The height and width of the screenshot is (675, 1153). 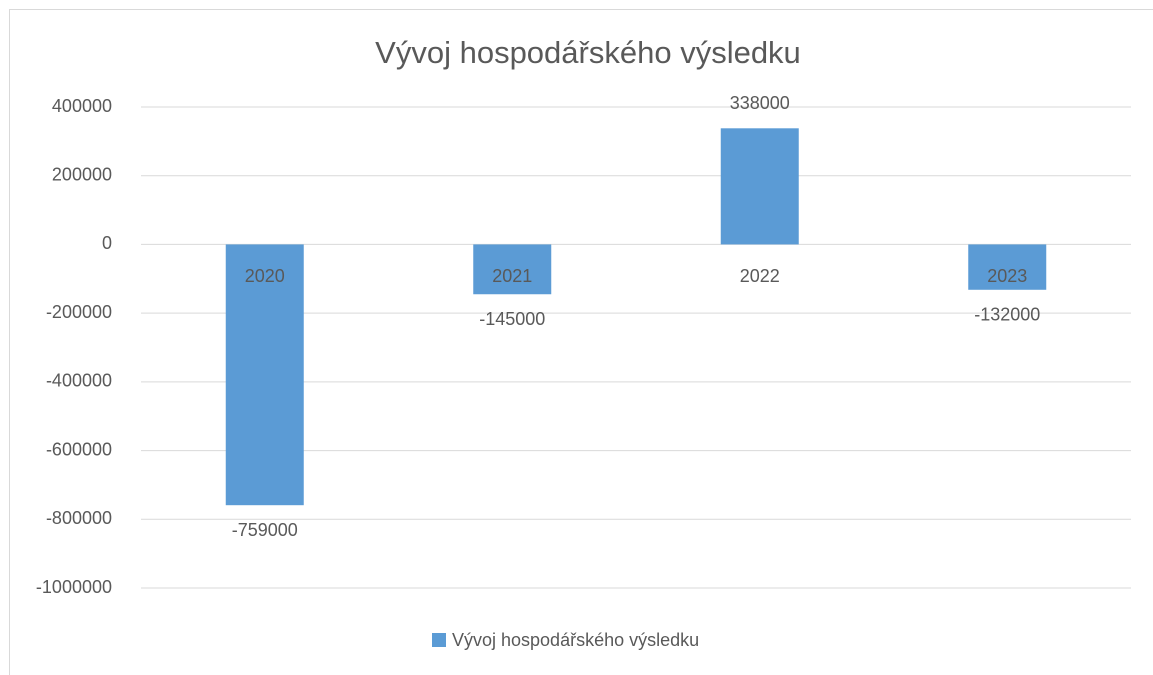 What do you see at coordinates (1007, 315) in the screenshot?
I see `data-label: -132000` at bounding box center [1007, 315].